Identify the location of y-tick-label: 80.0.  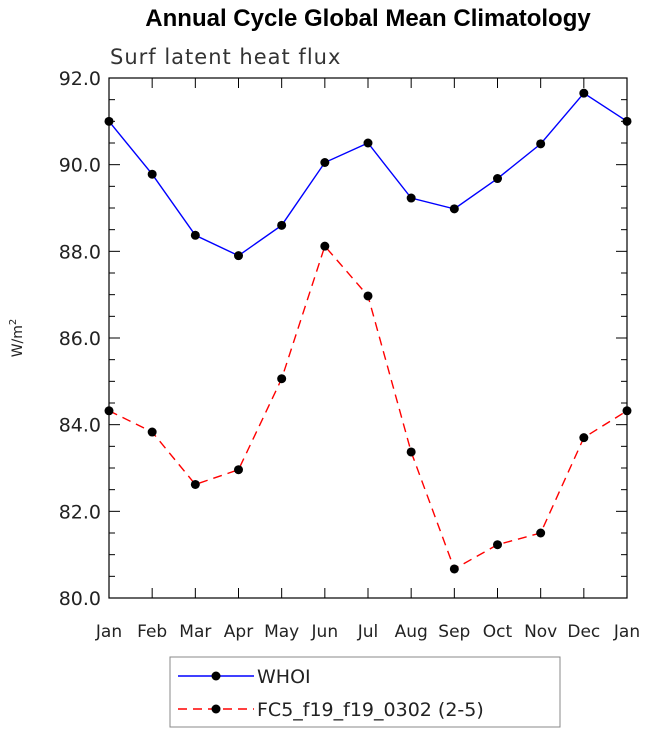
(80, 599).